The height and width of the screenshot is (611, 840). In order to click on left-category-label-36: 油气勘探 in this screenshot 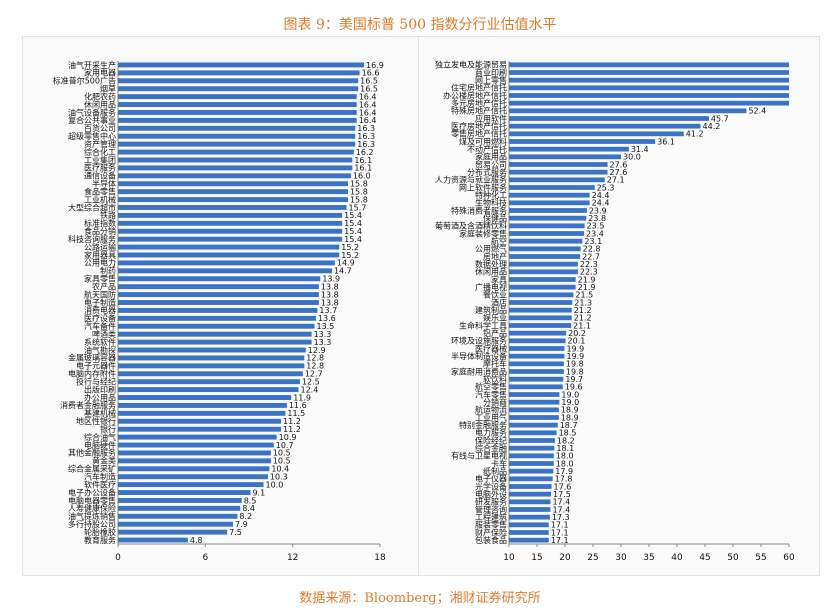, I will do `click(100, 350)`.